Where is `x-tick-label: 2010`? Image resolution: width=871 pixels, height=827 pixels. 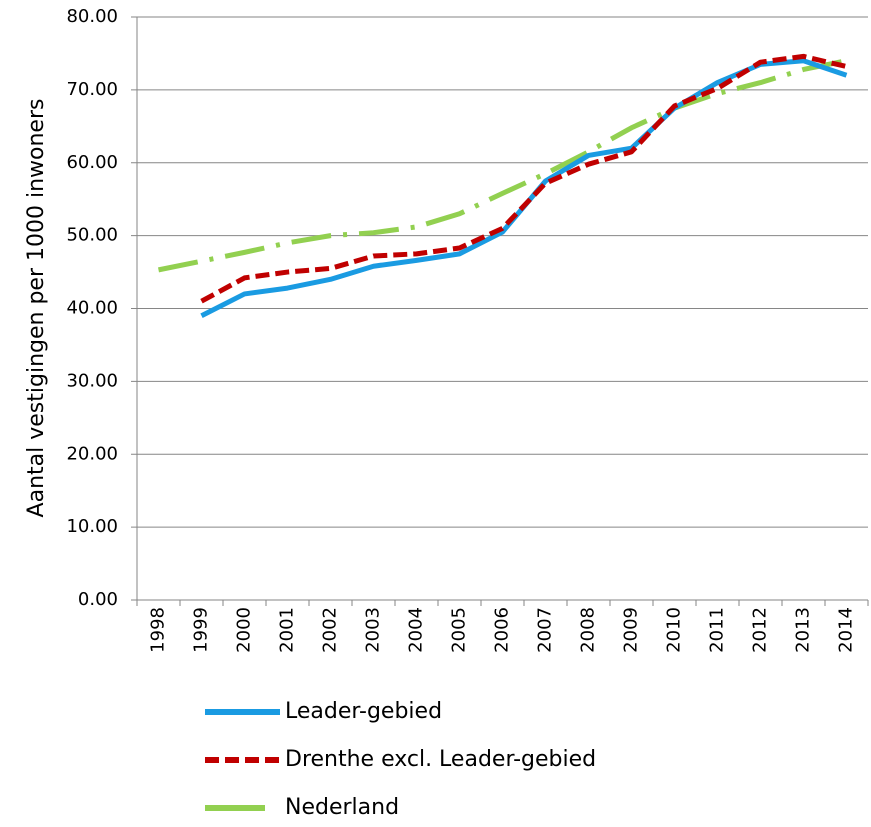 x-tick-label: 2010 is located at coordinates (674, 630).